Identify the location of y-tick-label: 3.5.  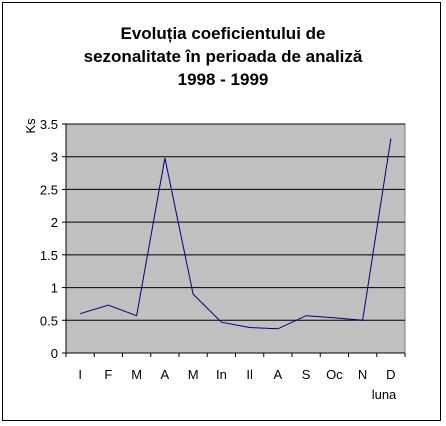
(49, 124).